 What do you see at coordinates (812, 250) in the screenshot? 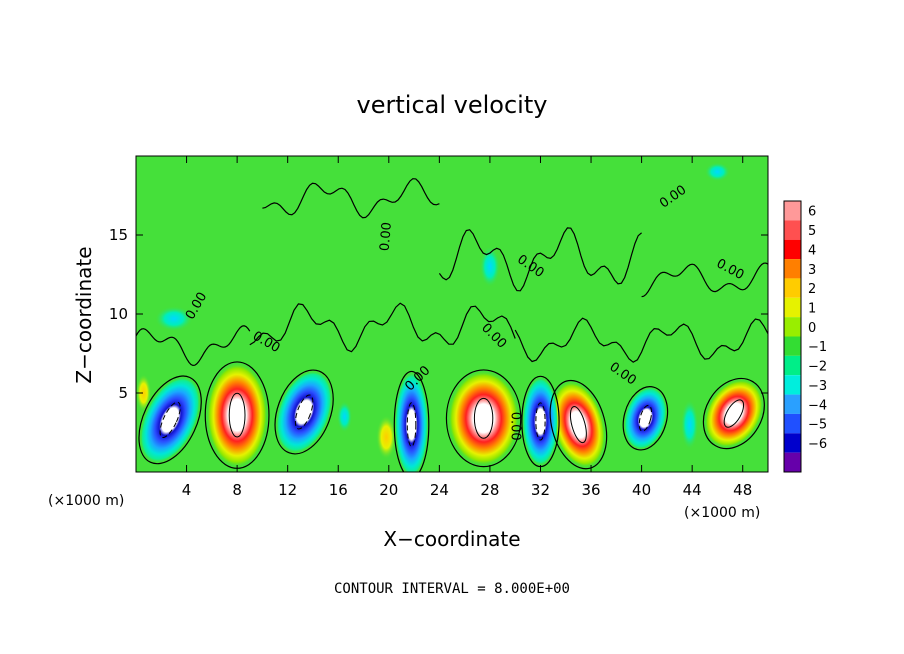
I see `colorbar-label: 4` at bounding box center [812, 250].